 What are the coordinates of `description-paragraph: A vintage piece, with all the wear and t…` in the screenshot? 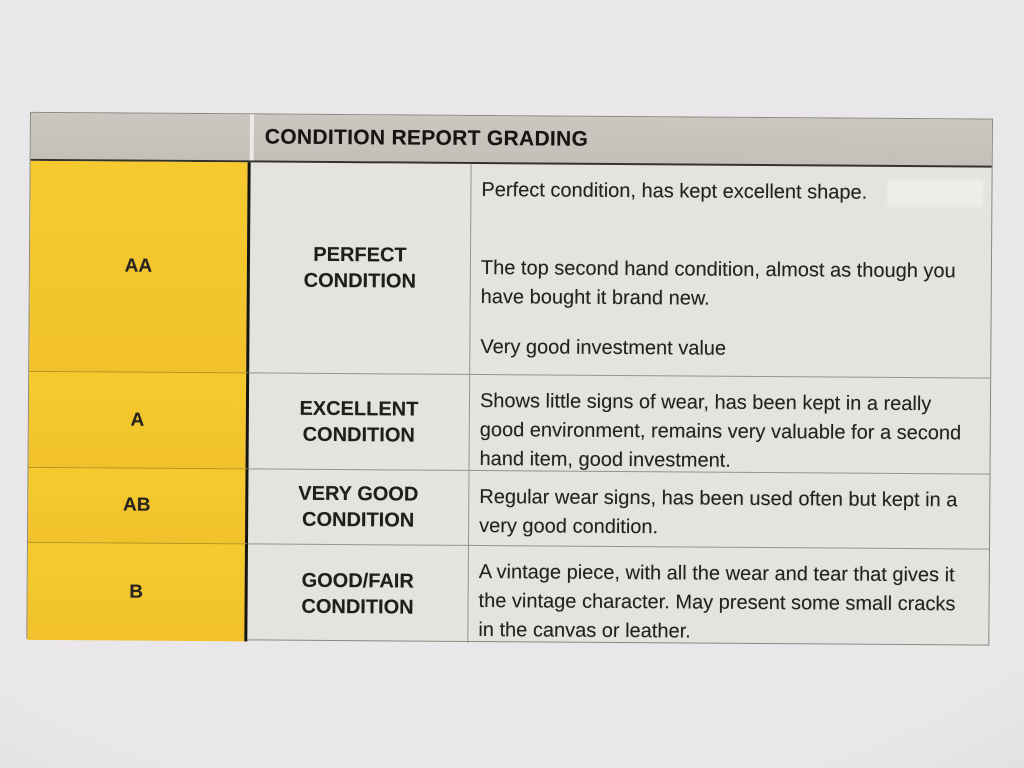 It's located at (717, 602).